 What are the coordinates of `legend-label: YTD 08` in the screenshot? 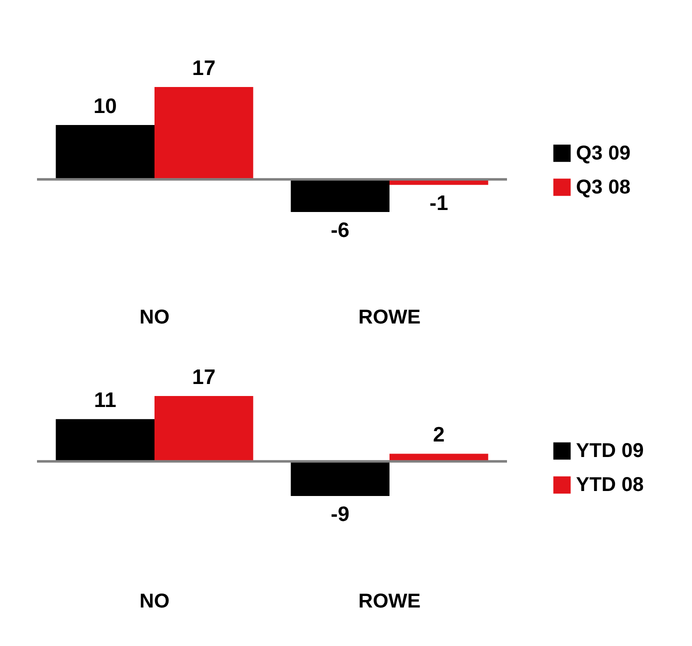 It's located at (610, 485).